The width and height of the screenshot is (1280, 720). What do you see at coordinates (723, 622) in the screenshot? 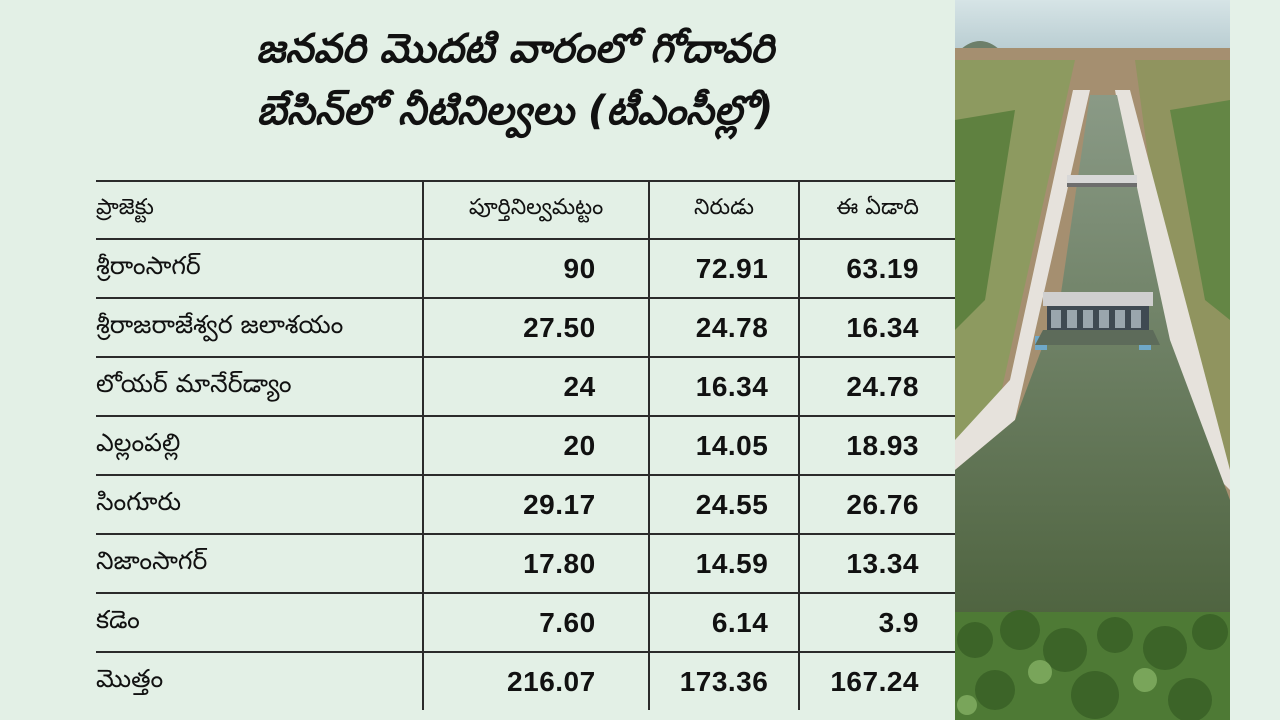
I see `cell-last-year: 6.14` at bounding box center [723, 622].